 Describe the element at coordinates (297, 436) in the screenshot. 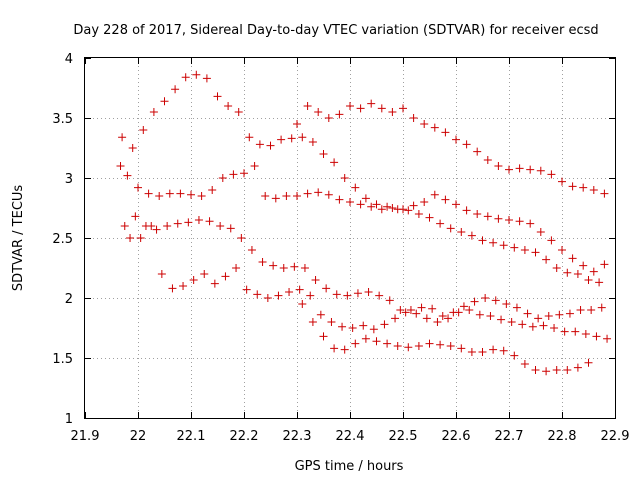

I see `x-tick-label: 22.3` at that location.